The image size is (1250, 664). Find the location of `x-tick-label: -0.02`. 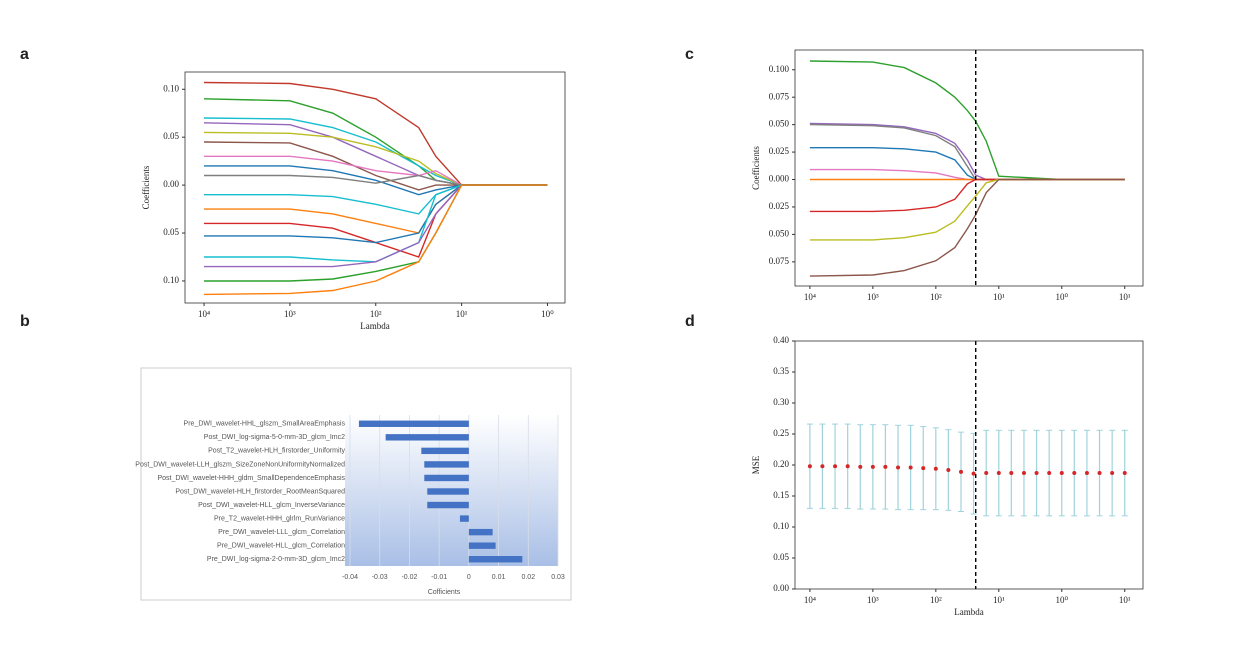

x-tick-label: -0.02 is located at coordinates (409, 577).